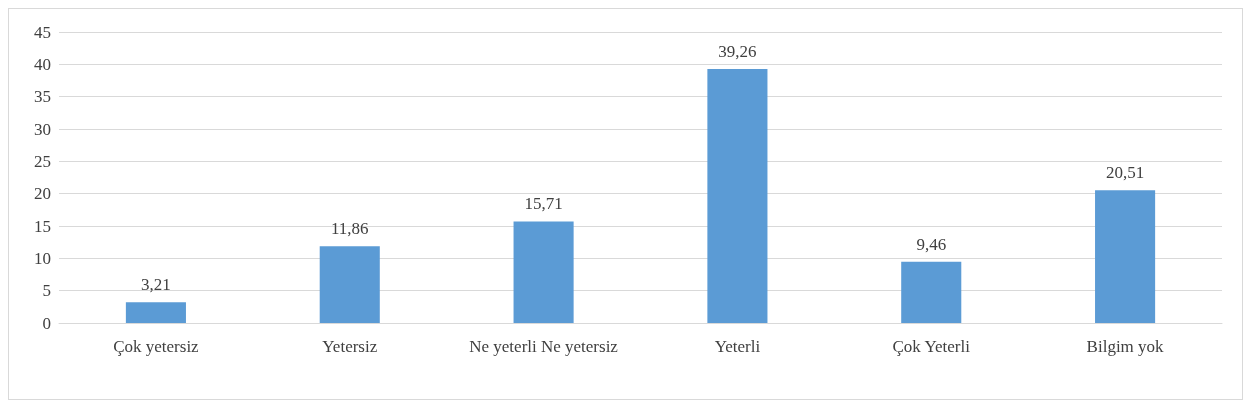 This screenshot has width=1251, height=409. What do you see at coordinates (349, 229) in the screenshot?
I see `data-label: 11,86` at bounding box center [349, 229].